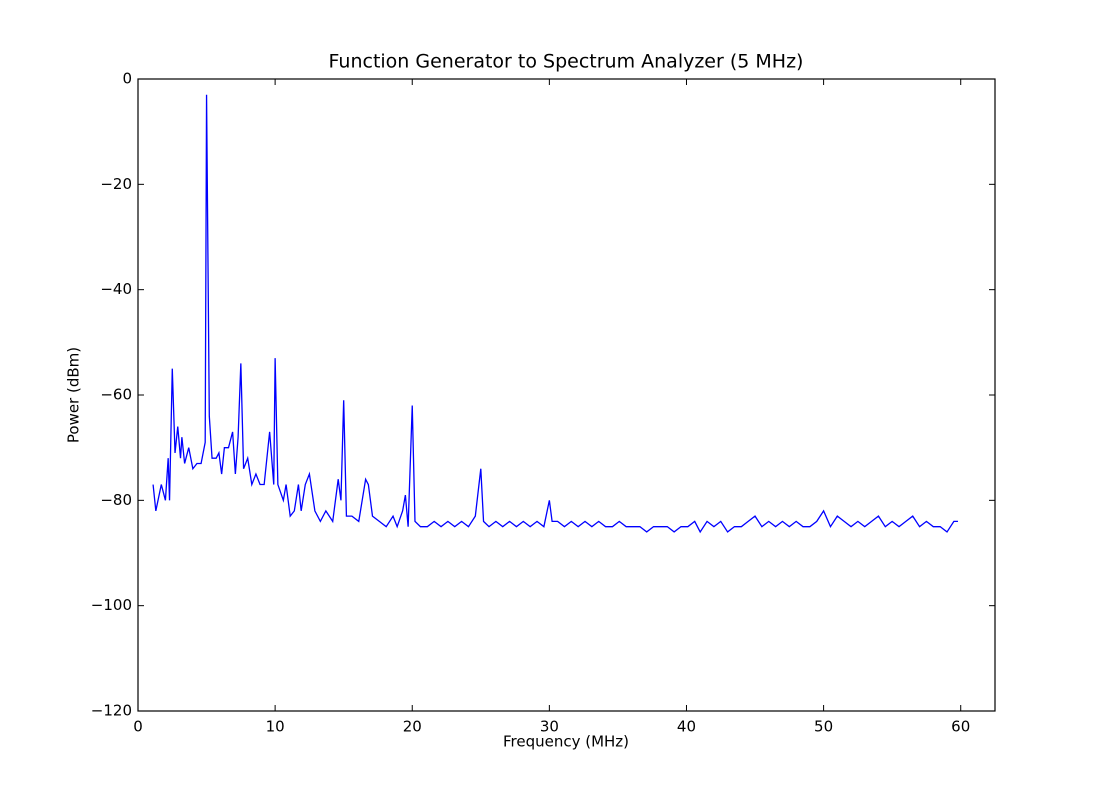  What do you see at coordinates (116, 289) in the screenshot?
I see `y-tick-label: −40` at bounding box center [116, 289].